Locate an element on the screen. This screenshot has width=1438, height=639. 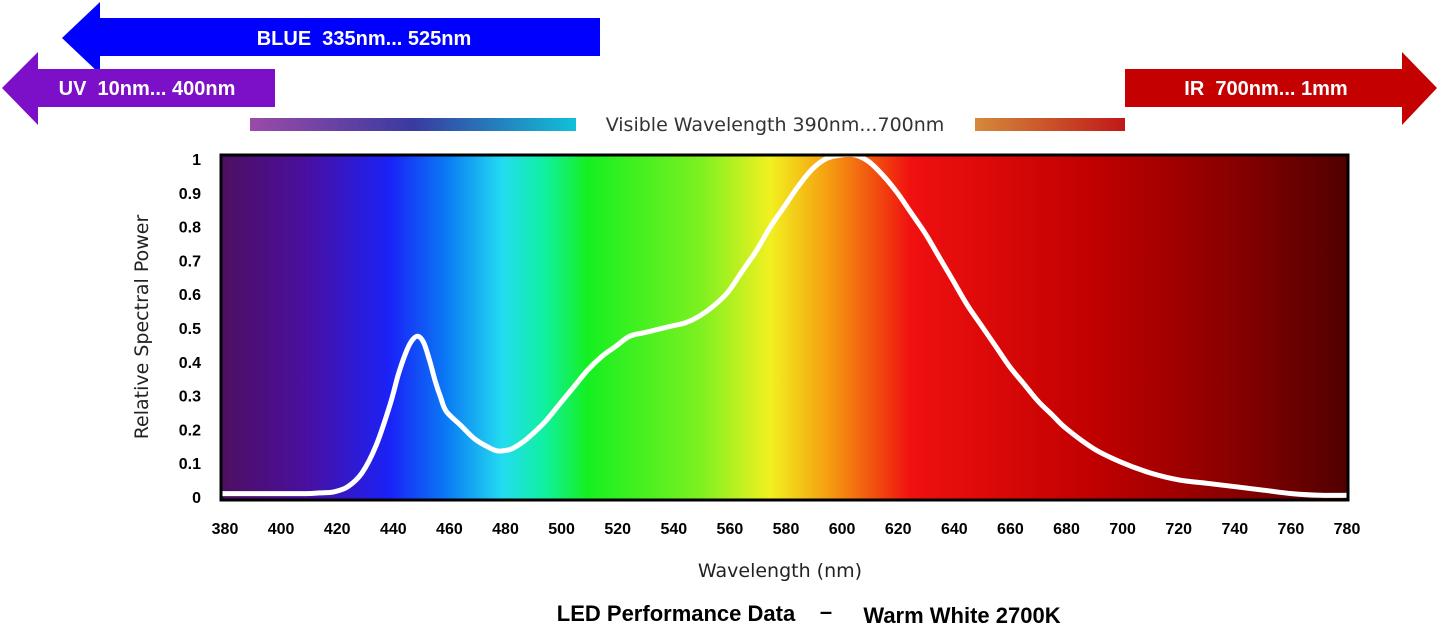
x-tick-label: 680 is located at coordinates (1066, 529).